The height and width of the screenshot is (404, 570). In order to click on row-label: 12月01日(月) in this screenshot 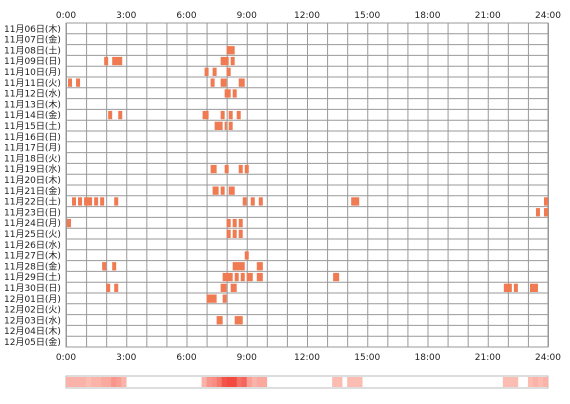, I will do `click(32, 299)`.